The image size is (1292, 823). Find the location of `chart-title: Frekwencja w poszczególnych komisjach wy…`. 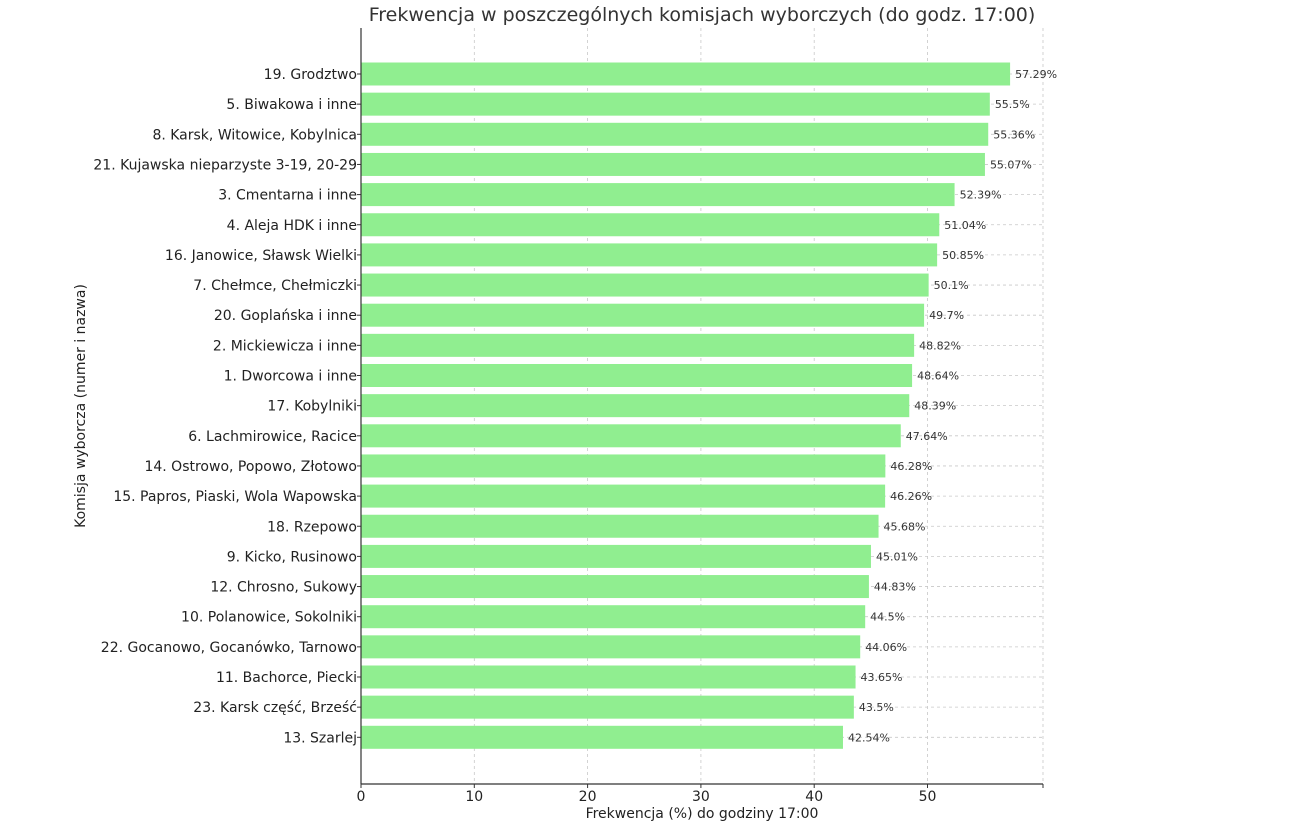

chart-title: Frekwencja w poszczególnych komisjach wy… is located at coordinates (702, 15).